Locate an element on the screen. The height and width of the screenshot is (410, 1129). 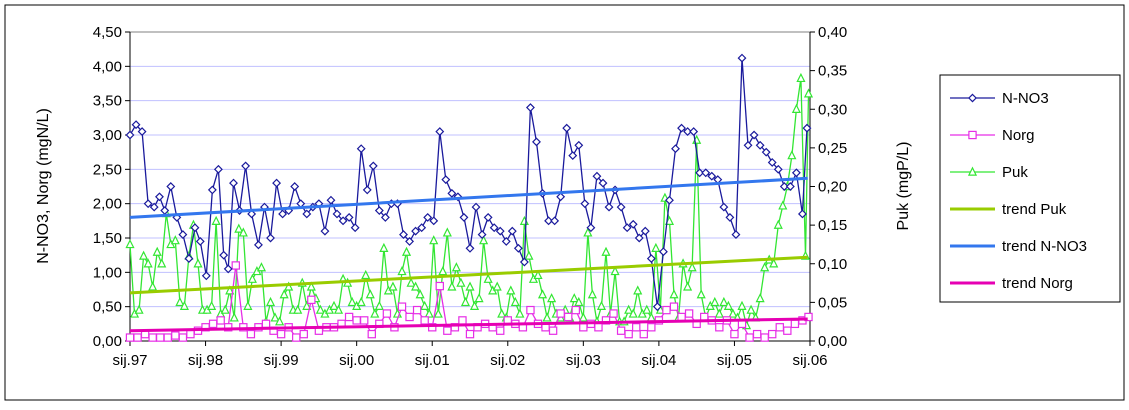
x-tick-label: sij.03 is located at coordinates (583, 360).